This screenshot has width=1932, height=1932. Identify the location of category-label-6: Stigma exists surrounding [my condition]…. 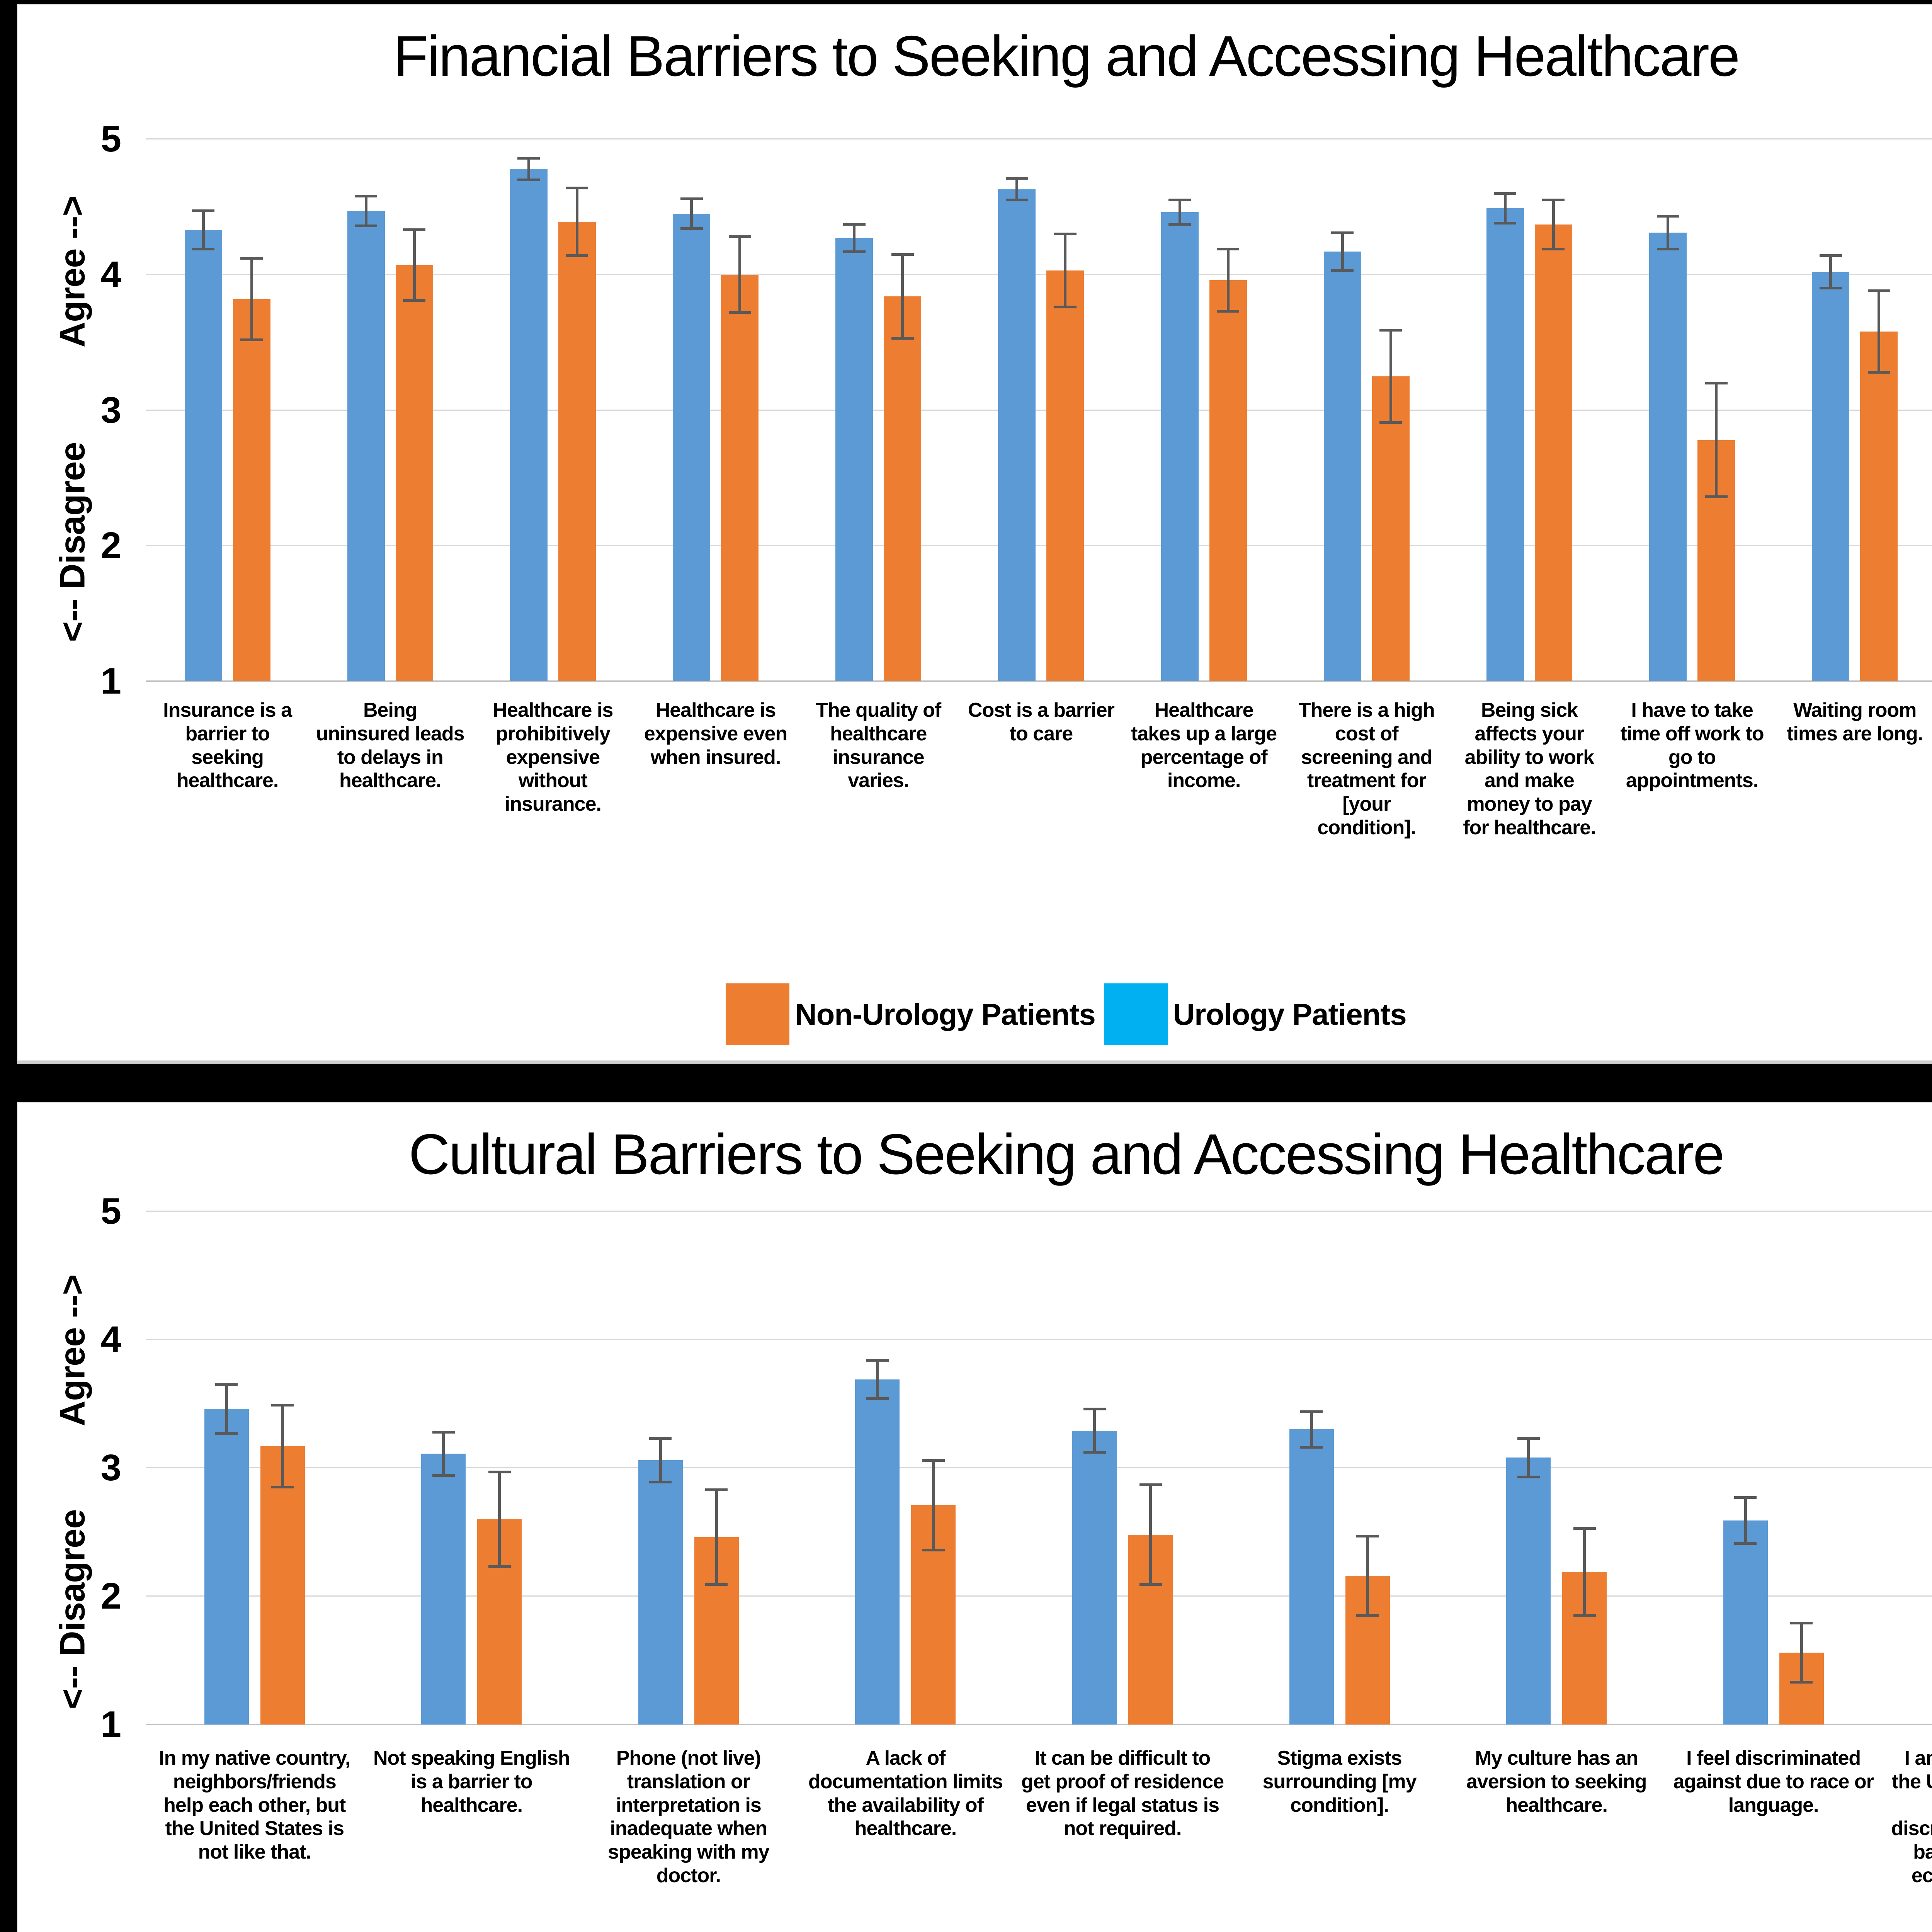
(1340, 1782).